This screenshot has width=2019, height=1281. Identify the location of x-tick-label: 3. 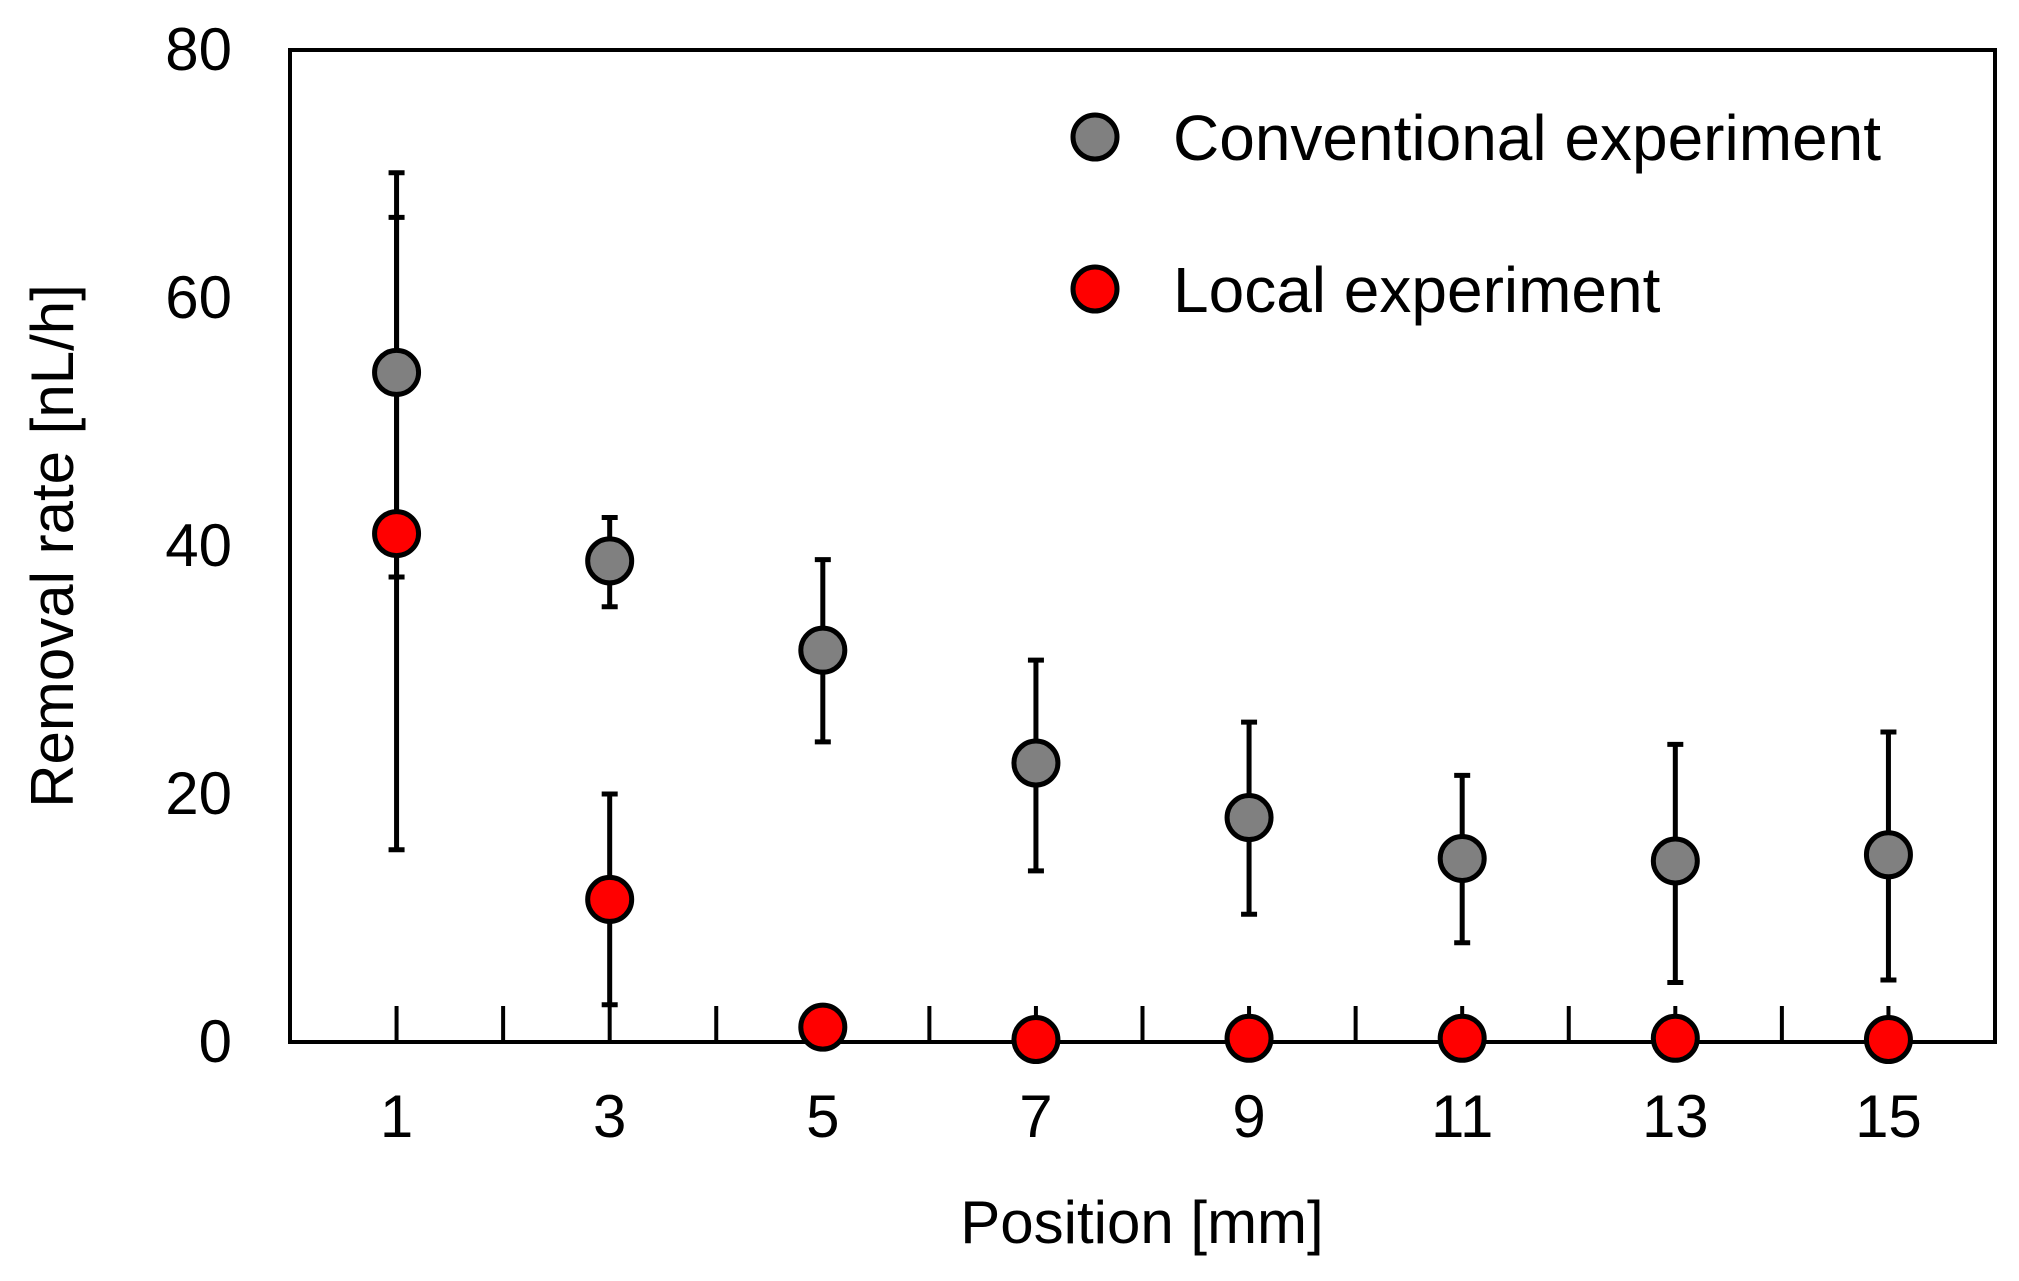
(609, 1116).